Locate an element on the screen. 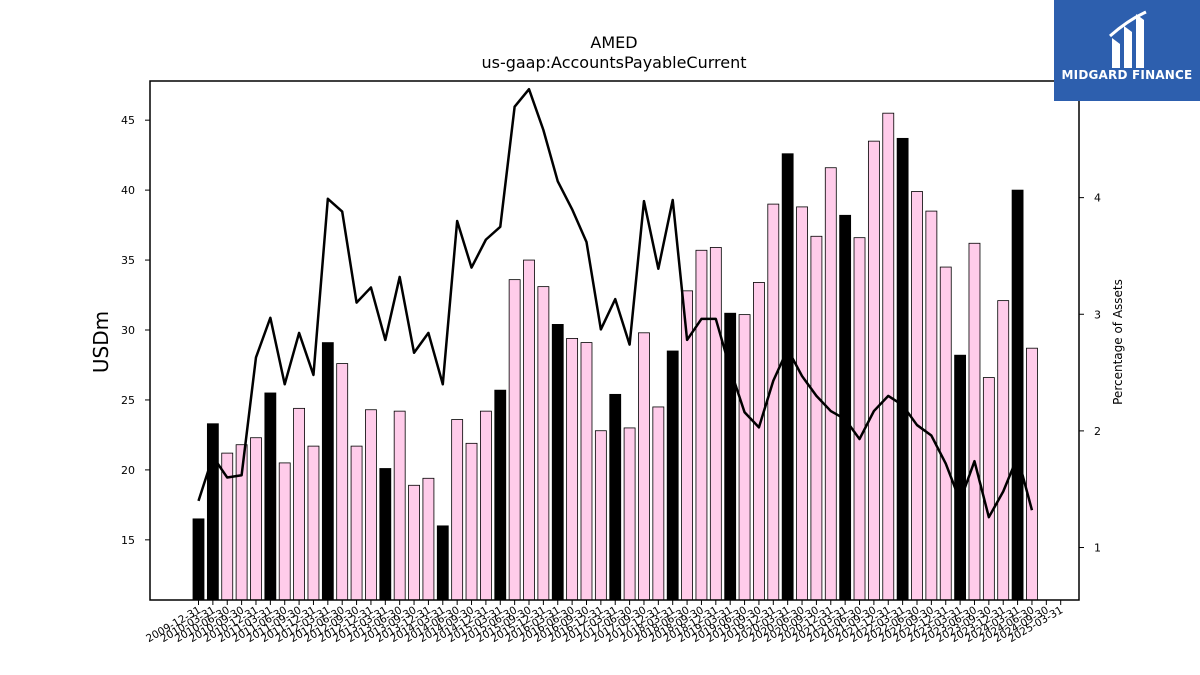 The width and height of the screenshot is (1200, 675). y-axis-label: USDm is located at coordinates (101, 342).